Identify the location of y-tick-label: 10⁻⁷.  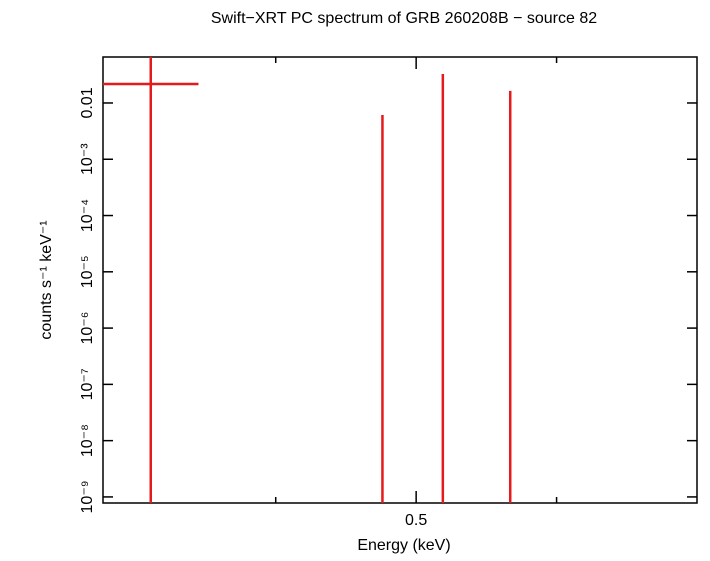
(87, 384).